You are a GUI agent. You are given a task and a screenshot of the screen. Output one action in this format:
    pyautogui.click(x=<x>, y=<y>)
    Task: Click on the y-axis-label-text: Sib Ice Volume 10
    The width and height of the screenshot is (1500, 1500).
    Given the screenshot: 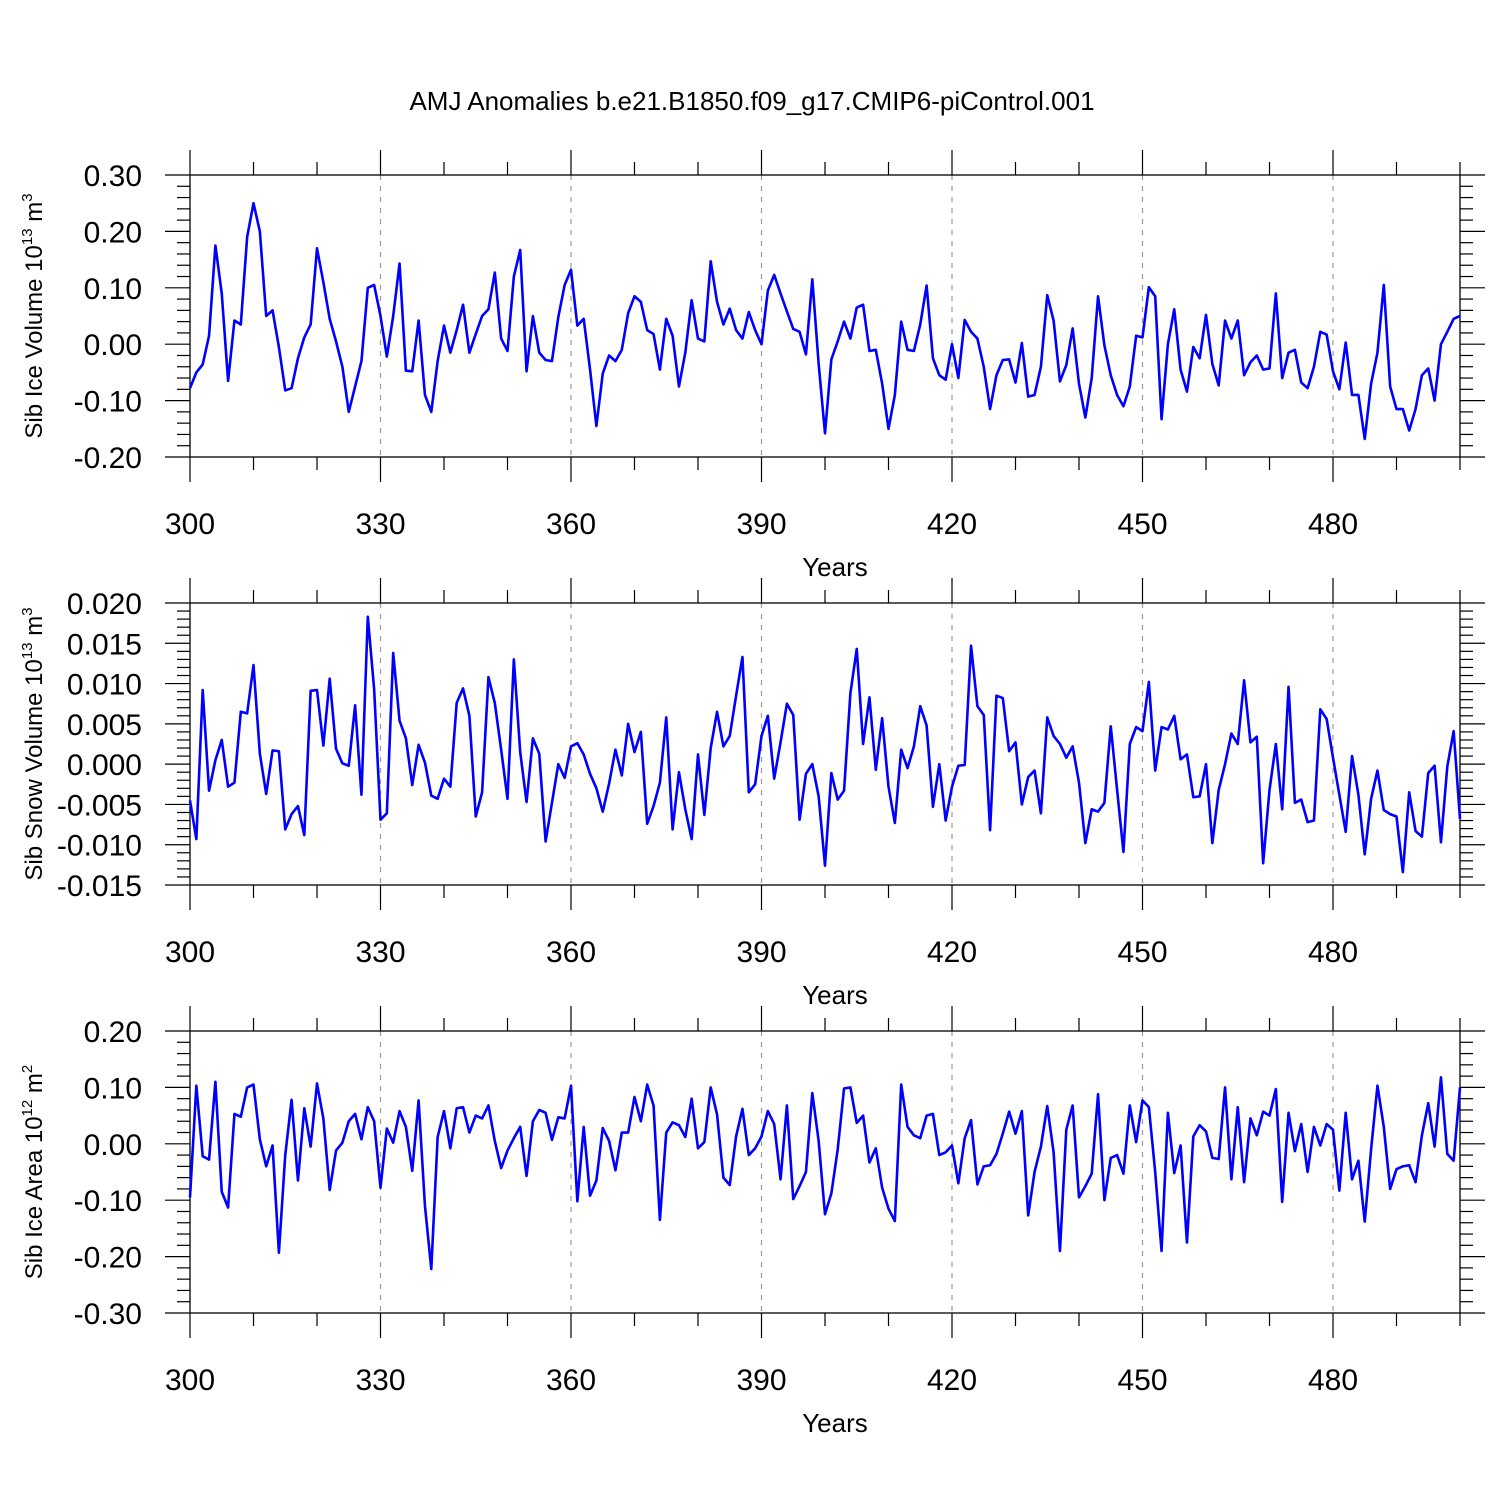 What is the action you would take?
    pyautogui.click(x=34, y=341)
    